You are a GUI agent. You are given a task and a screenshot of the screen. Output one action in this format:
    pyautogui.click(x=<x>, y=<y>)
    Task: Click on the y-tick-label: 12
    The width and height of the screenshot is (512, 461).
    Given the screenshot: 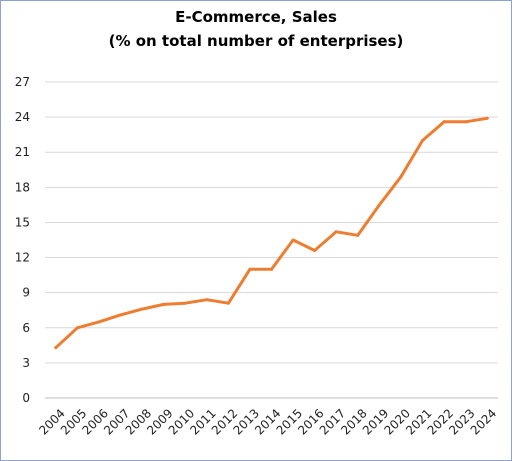 What is the action you would take?
    pyautogui.click(x=22, y=258)
    